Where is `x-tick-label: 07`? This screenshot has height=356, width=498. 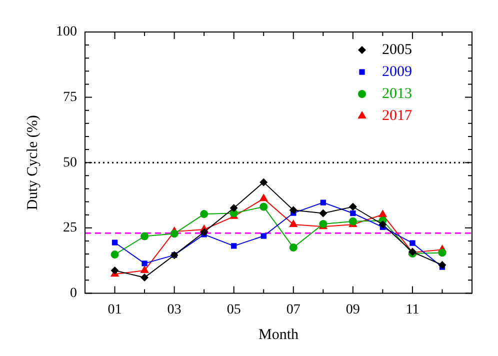 x-tick-label: 07 is located at coordinates (293, 310).